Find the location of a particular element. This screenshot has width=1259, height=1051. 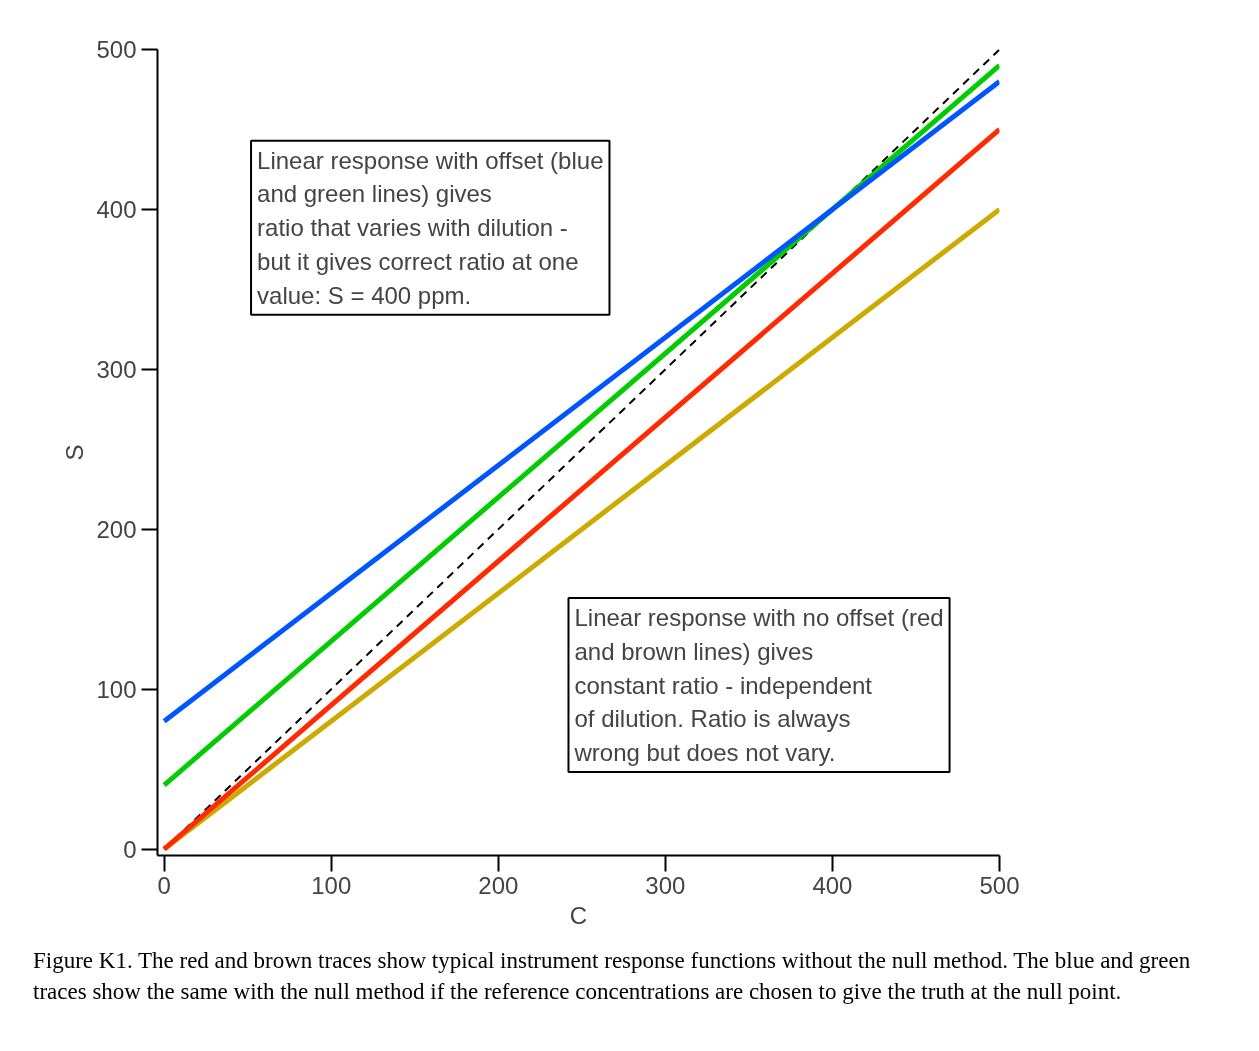

x-tick-label: 200 is located at coordinates (498, 885).